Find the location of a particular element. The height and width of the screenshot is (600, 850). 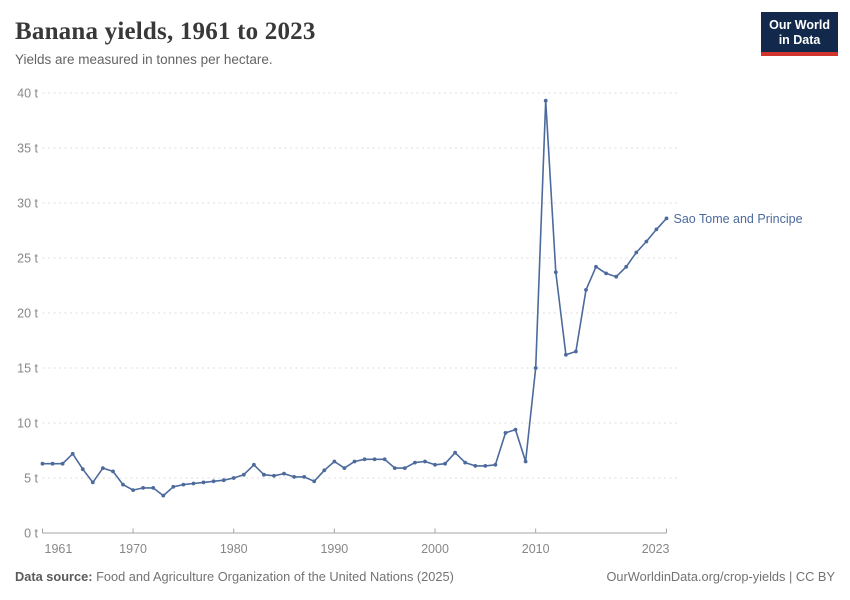

data-source-label: Data source: is located at coordinates (54, 576).